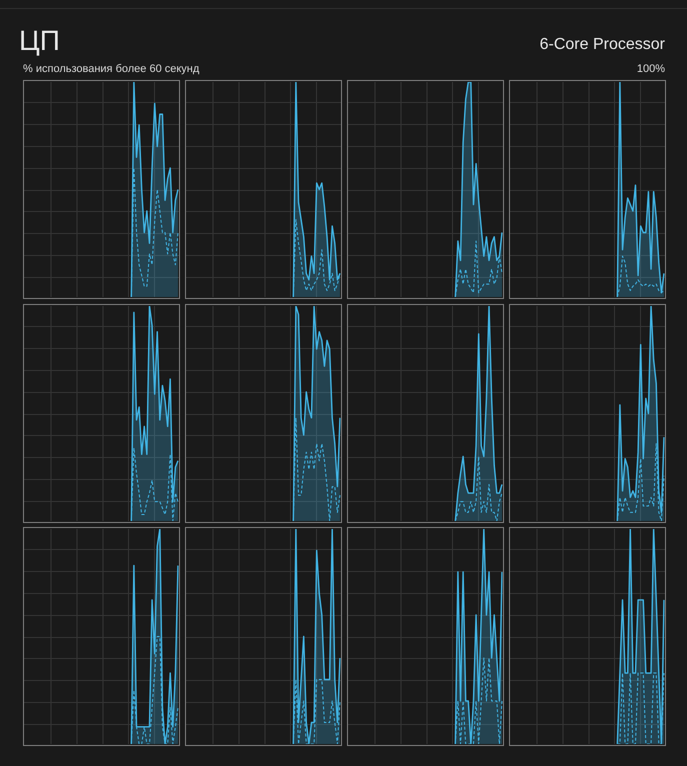  I want to click on chart-subtitle: % использования более 60 секунд, so click(111, 69).